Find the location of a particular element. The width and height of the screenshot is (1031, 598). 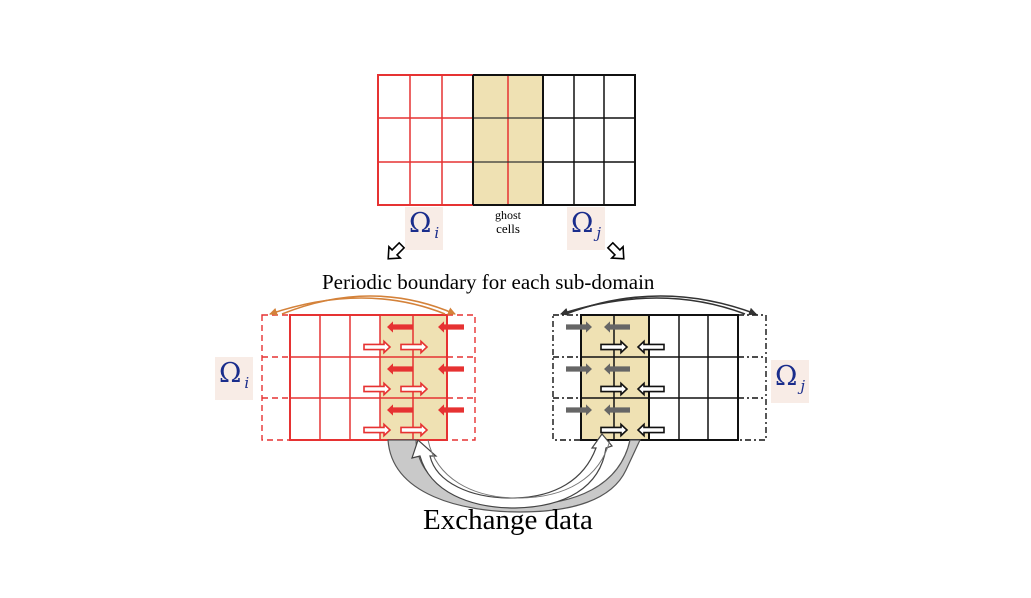

subdomain-j-cells is located at coordinates (659, 377).